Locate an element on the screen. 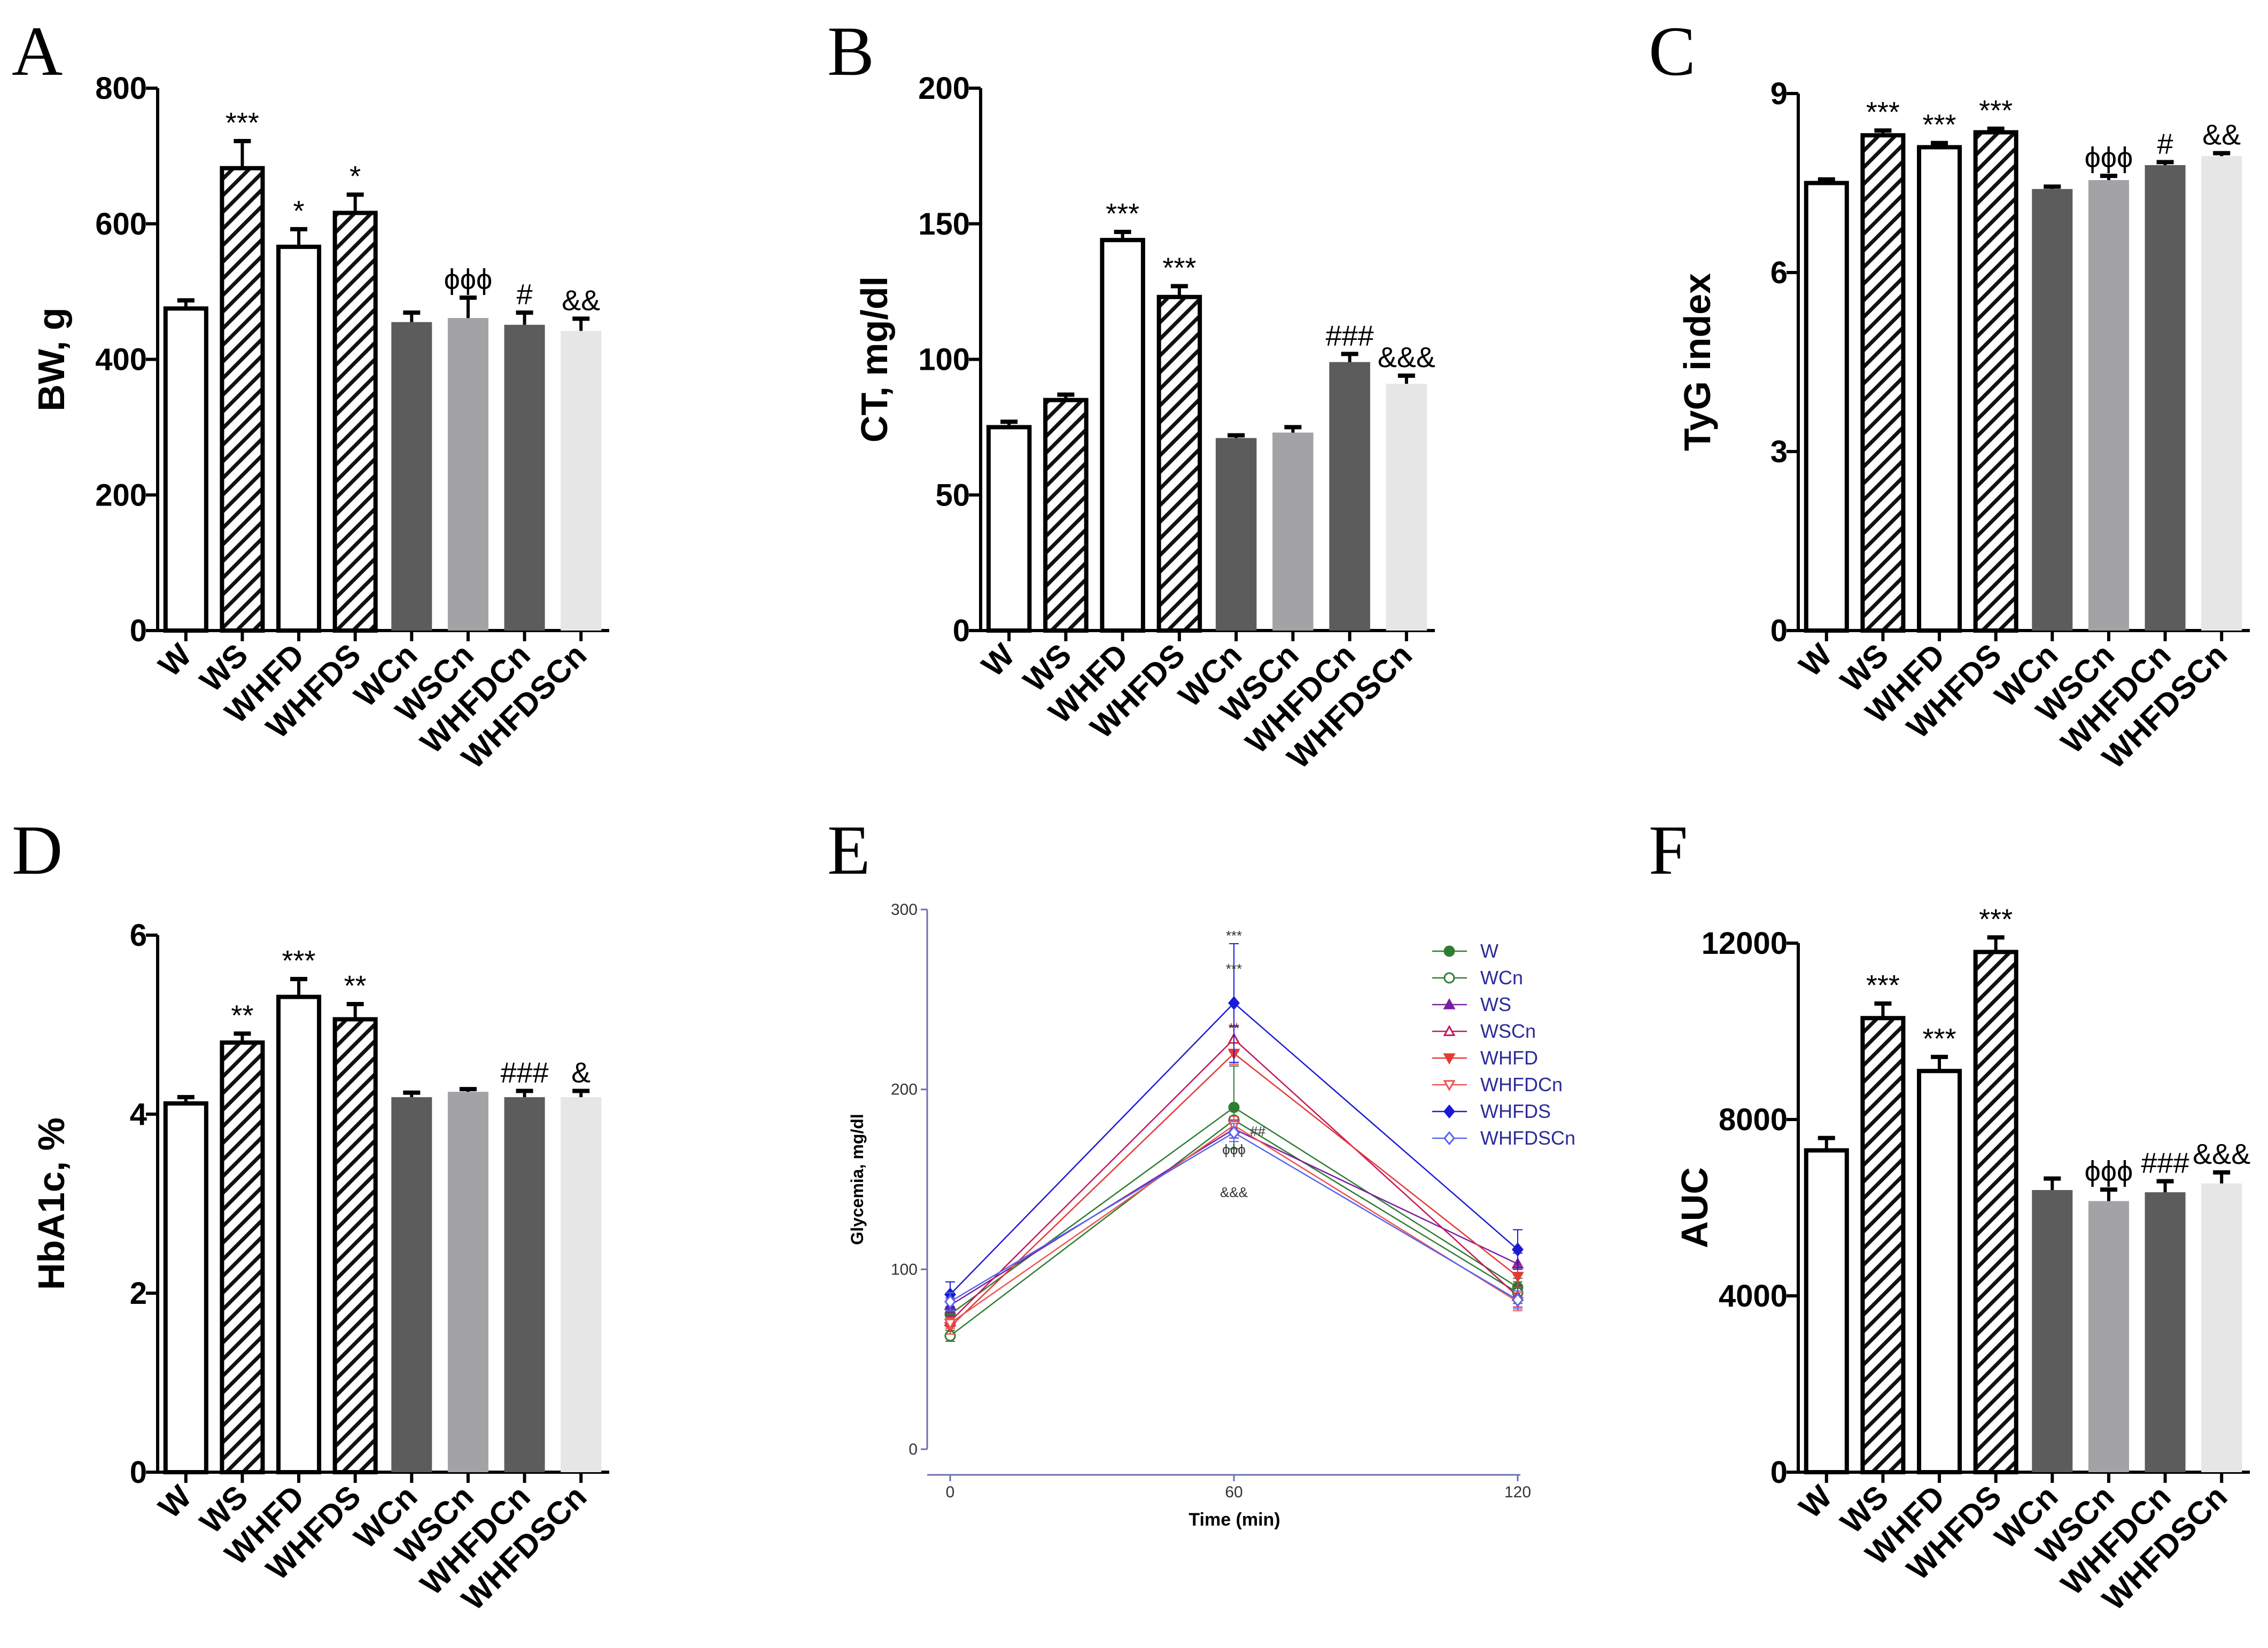 This screenshot has height=1648, width=2268. y-tick-label: 9 is located at coordinates (1779, 93).